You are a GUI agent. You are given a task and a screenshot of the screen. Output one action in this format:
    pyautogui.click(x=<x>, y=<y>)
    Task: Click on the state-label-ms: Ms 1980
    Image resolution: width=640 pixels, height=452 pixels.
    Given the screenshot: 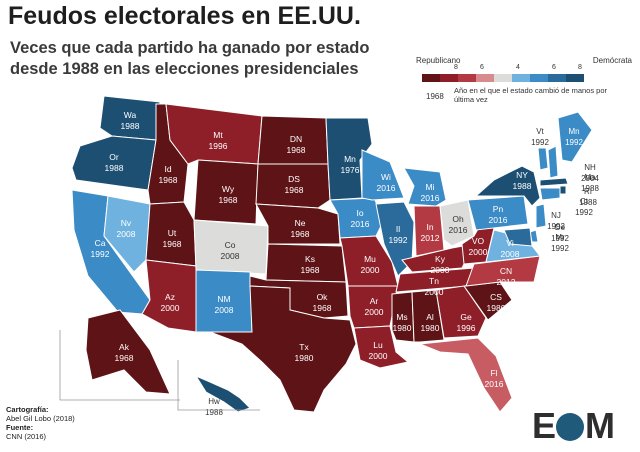 What is the action you would take?
    pyautogui.click(x=402, y=322)
    